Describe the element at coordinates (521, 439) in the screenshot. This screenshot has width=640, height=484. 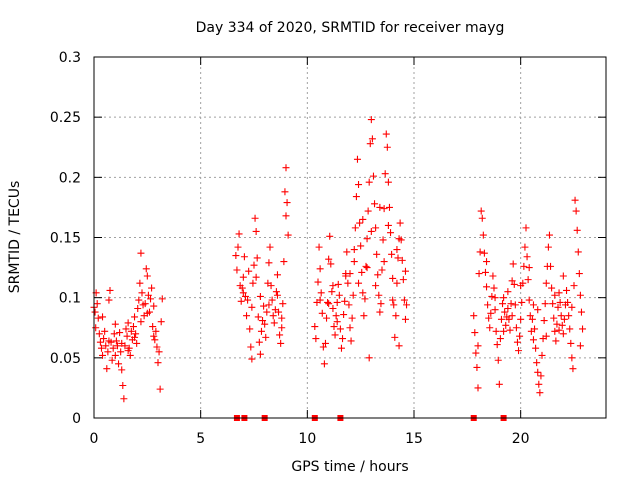
I see `x-tick-label: 20` at that location.